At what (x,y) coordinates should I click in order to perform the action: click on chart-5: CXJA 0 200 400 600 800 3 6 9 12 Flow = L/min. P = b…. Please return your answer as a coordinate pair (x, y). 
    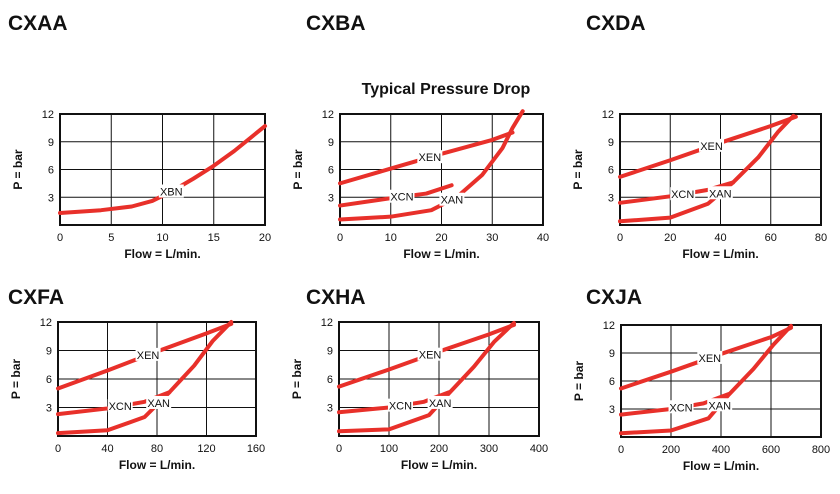
    Looking at the image, I should click on (701, 379).